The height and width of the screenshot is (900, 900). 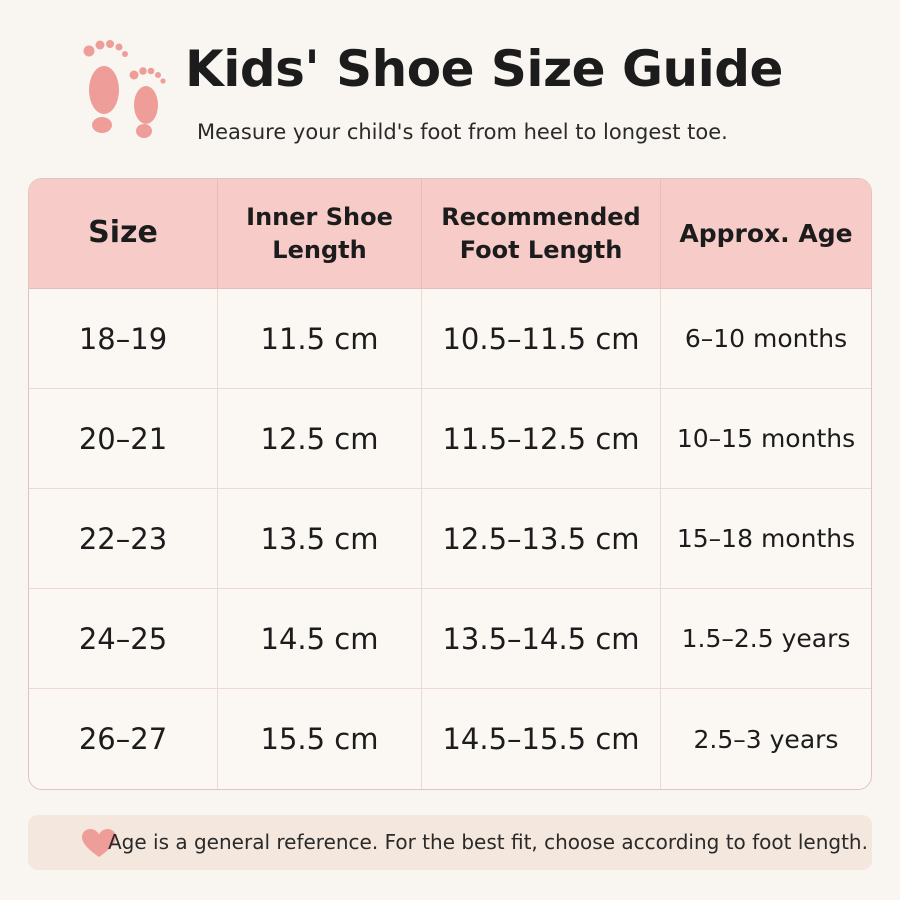 I want to click on column-header: Size, so click(x=123, y=234).